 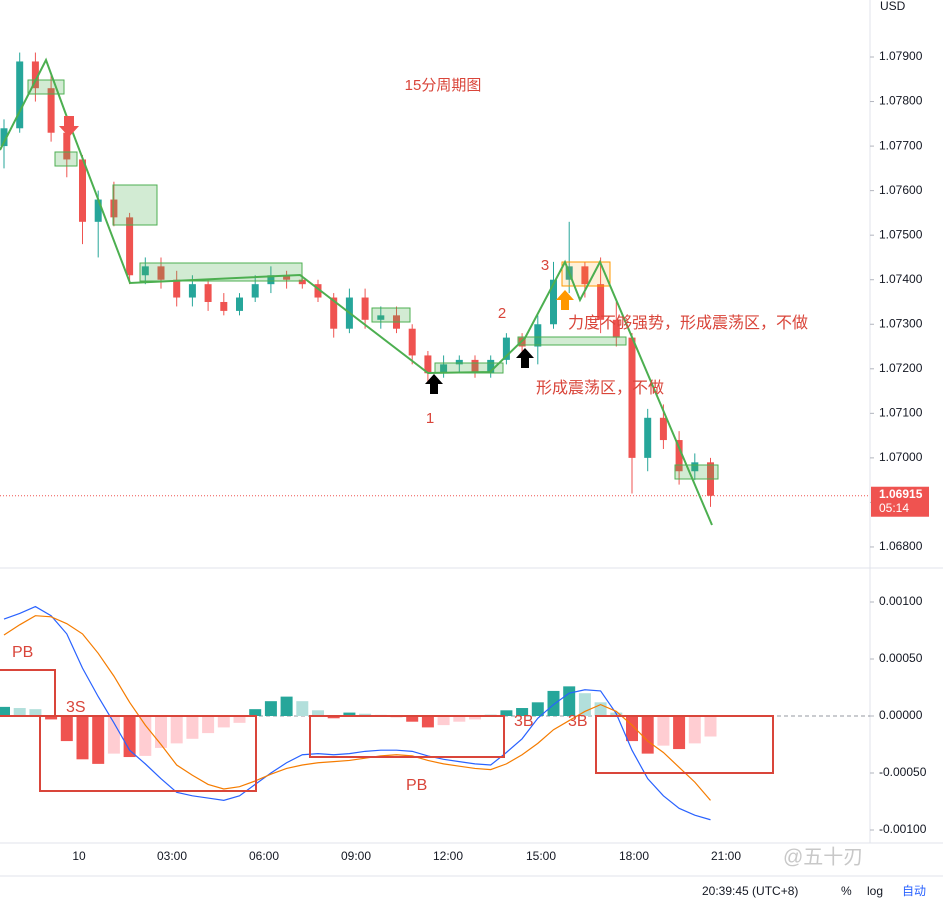 What do you see at coordinates (430, 418) in the screenshot?
I see `annotation: 1` at bounding box center [430, 418].